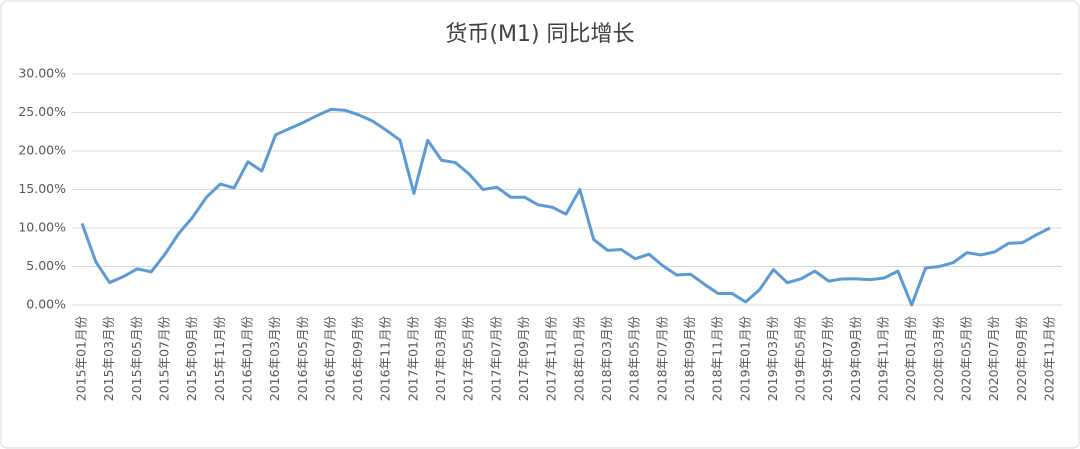 Image resolution: width=1080 pixels, height=449 pixels. What do you see at coordinates (46, 304) in the screenshot?
I see `y-tick-label: 0.00%` at bounding box center [46, 304].